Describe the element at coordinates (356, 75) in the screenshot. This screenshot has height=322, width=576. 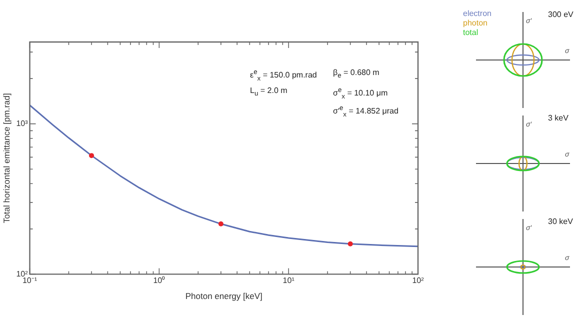
I see `annotation: β$_{e}$ = 0.680 m` at that location.